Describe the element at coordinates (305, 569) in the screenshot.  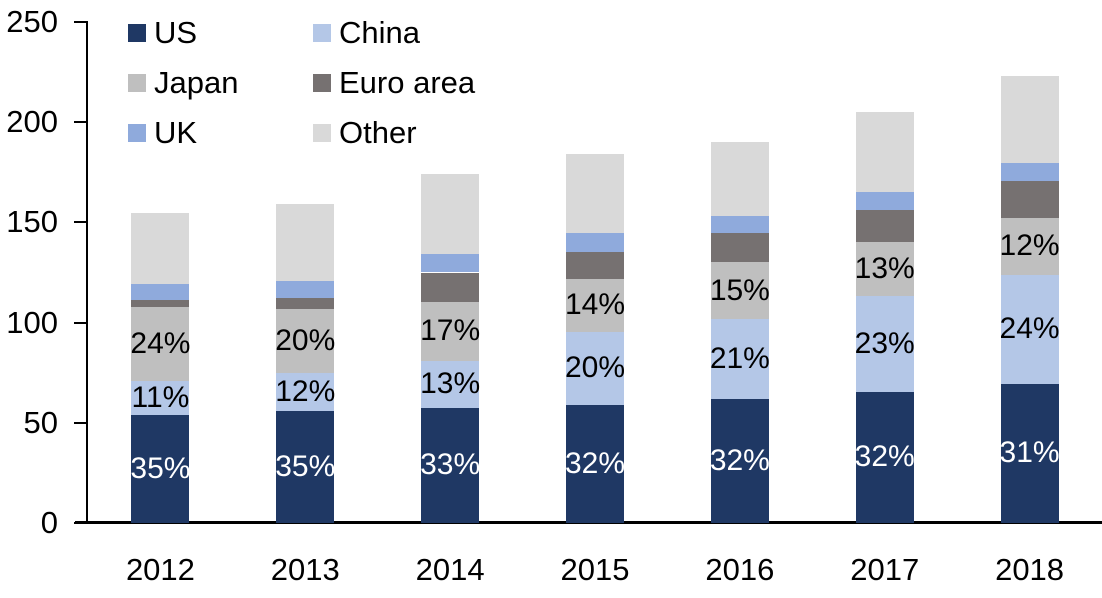
I see `x-tick-label-2013: 2013` at that location.